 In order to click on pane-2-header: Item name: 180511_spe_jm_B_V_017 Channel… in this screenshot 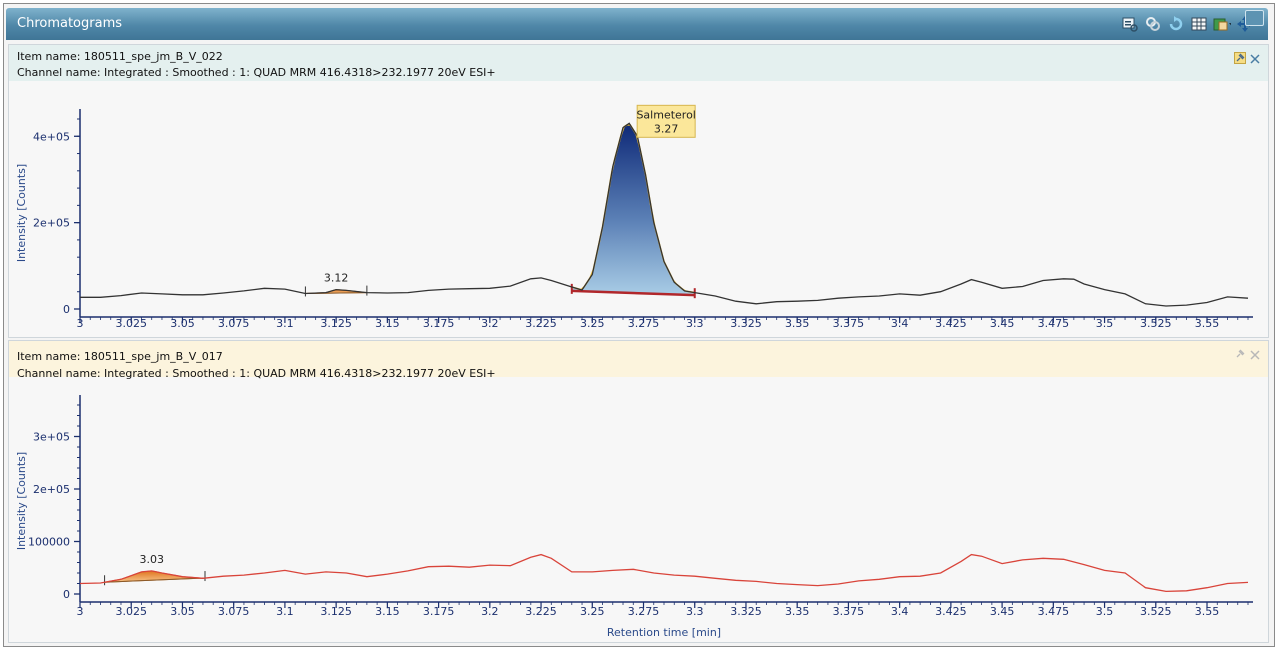, I will do `click(638, 360)`.